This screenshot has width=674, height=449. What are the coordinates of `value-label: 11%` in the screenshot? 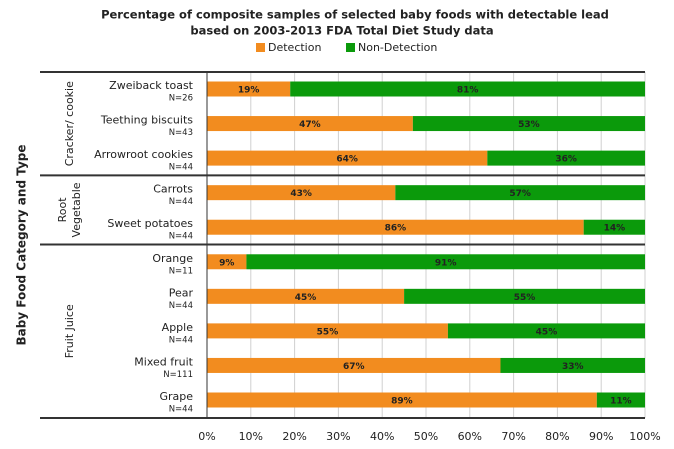 It's located at (621, 402).